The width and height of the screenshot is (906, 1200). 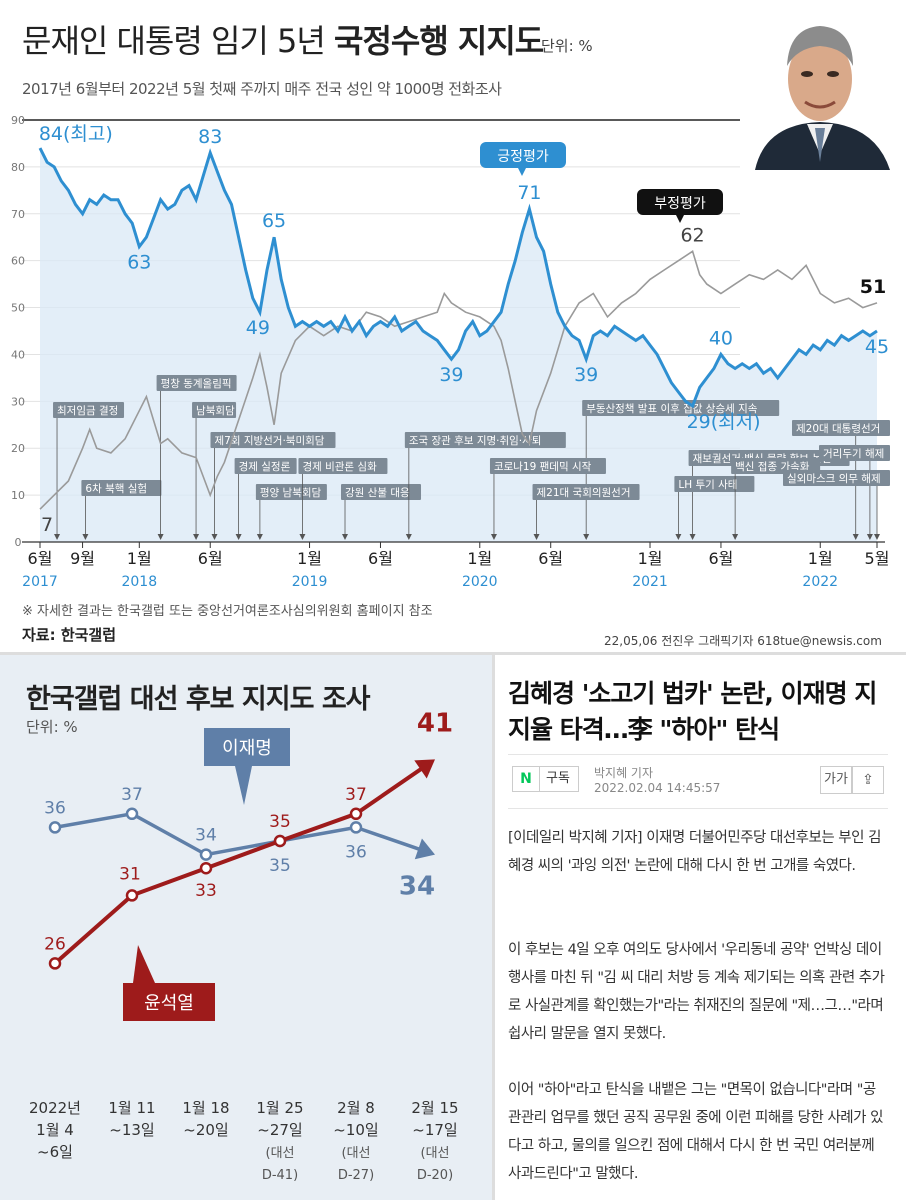 I want to click on x-category-label: ~10일, so click(x=355, y=1130).